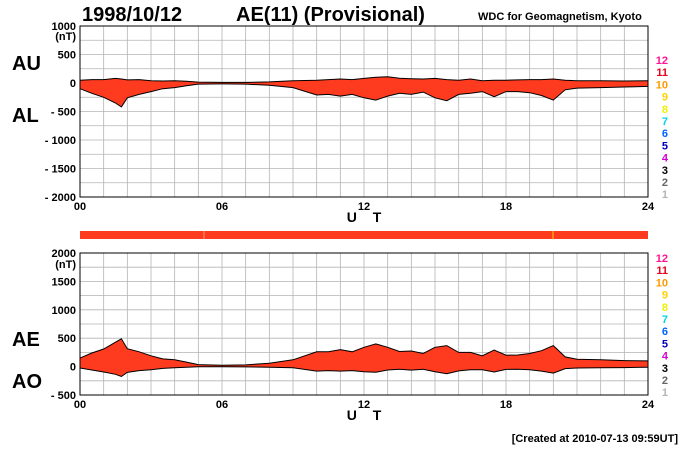 This screenshot has width=700, height=450. Describe the element at coordinates (64, 282) in the screenshot. I see `y-tick-label: 1500` at that location.